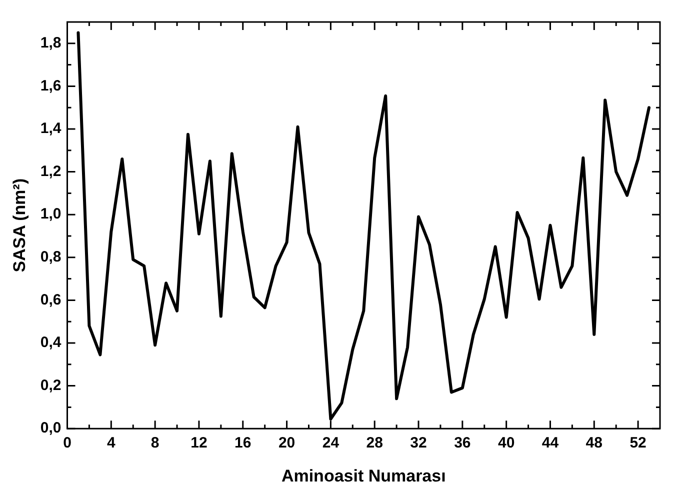 The height and width of the screenshot is (495, 680). Describe the element at coordinates (418, 443) in the screenshot. I see `x-tick-label: 32` at that location.